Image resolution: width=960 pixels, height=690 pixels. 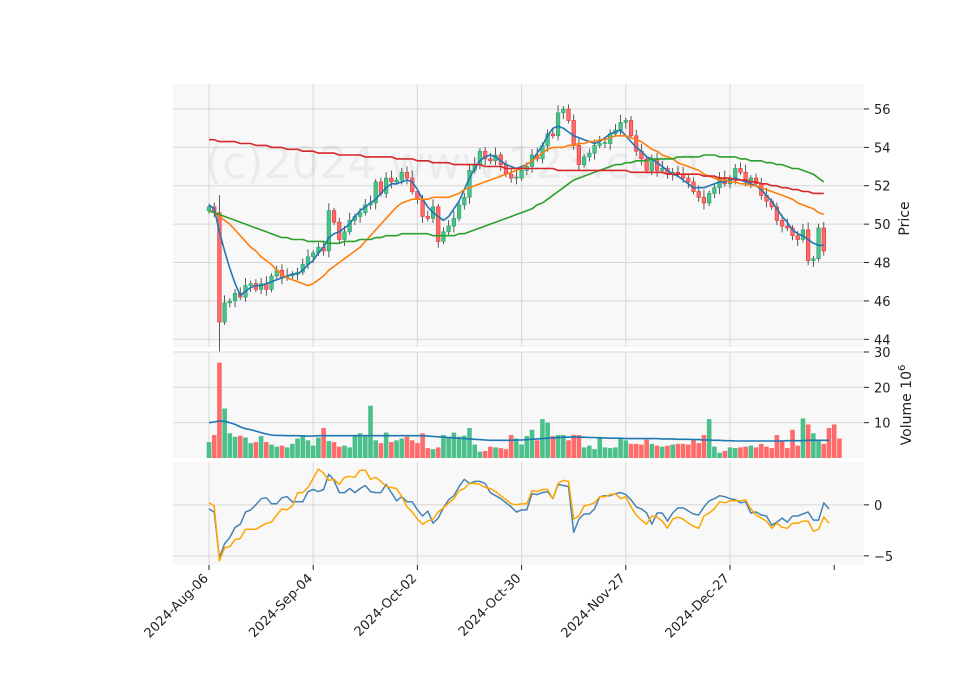 I want to click on oscillator-a-line, so click(x=519, y=516).